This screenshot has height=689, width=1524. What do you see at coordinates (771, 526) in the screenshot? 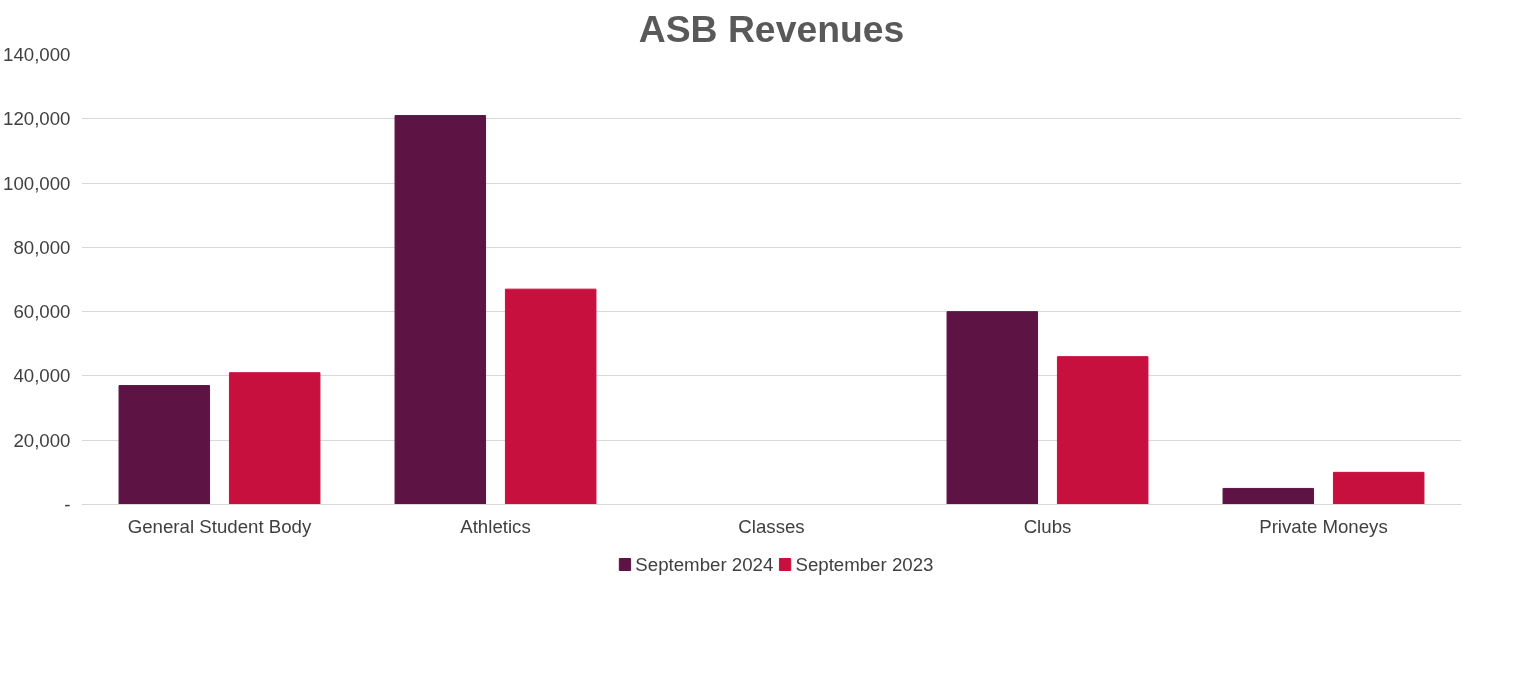
I see `x-tick-label: Classes` at bounding box center [771, 526].